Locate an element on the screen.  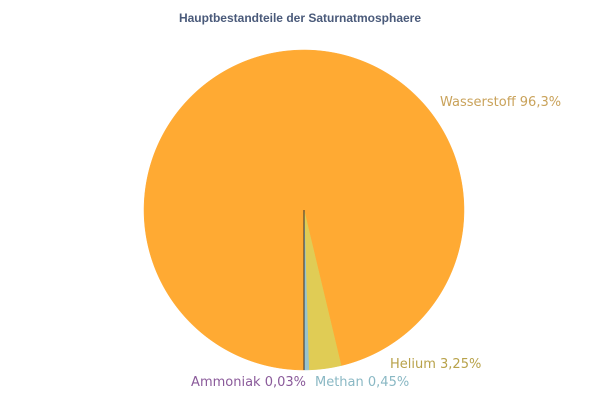
slice-label-methan: Methan 0,45% is located at coordinates (362, 382).